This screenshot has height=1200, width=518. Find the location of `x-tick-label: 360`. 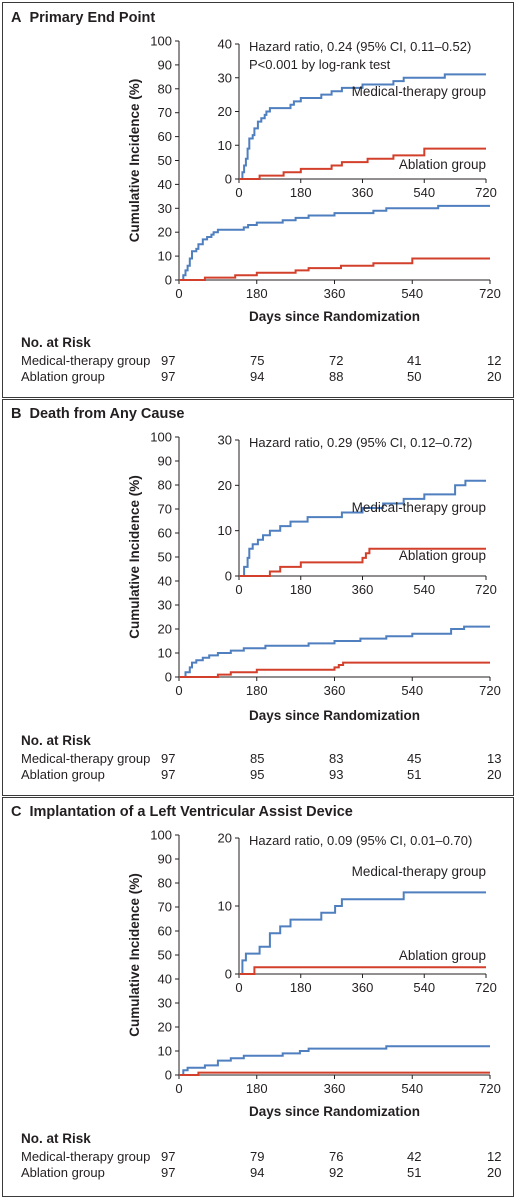

x-tick-label: 360 is located at coordinates (335, 293).